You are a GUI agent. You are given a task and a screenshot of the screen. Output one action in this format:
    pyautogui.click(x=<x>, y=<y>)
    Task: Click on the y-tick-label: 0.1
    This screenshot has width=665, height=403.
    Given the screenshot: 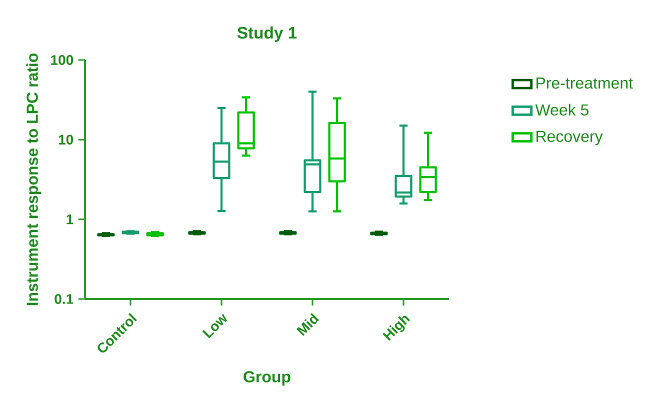 What is the action you would take?
    pyautogui.click(x=64, y=299)
    